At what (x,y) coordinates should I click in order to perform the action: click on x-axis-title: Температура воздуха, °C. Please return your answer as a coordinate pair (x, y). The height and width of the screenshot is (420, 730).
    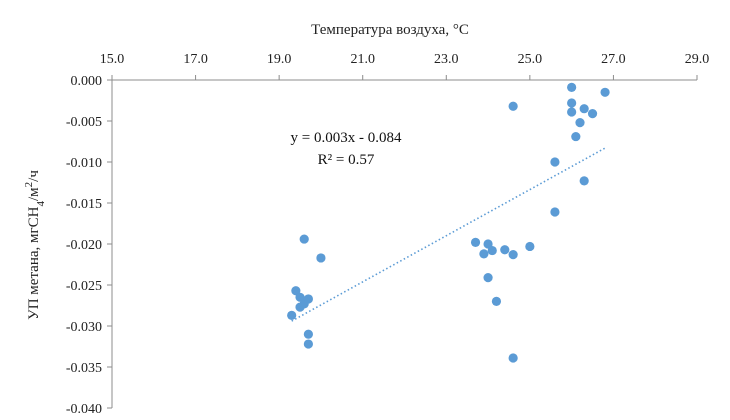
    Looking at the image, I should click on (390, 30).